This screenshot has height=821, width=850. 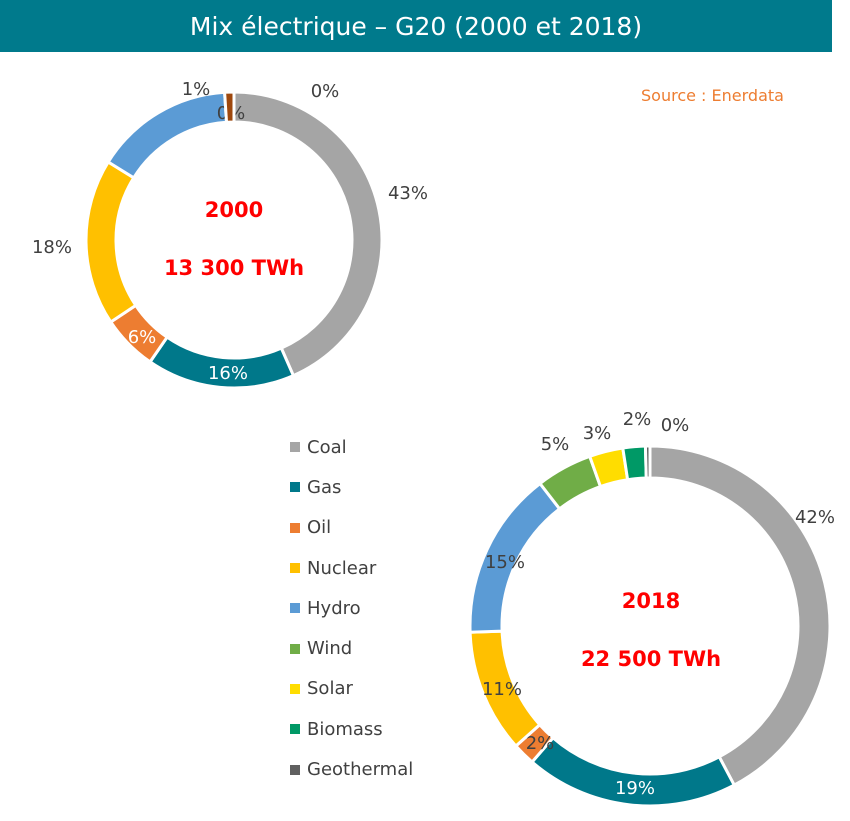 I want to click on data-label-2000-coal: 43%, so click(x=408, y=193).